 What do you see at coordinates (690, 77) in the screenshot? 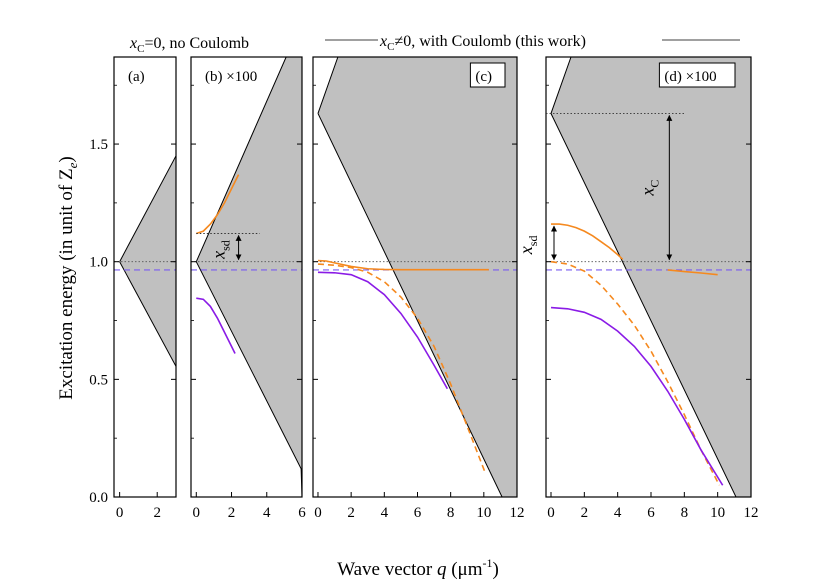
I see `panel-label: (d) ×100` at bounding box center [690, 77].